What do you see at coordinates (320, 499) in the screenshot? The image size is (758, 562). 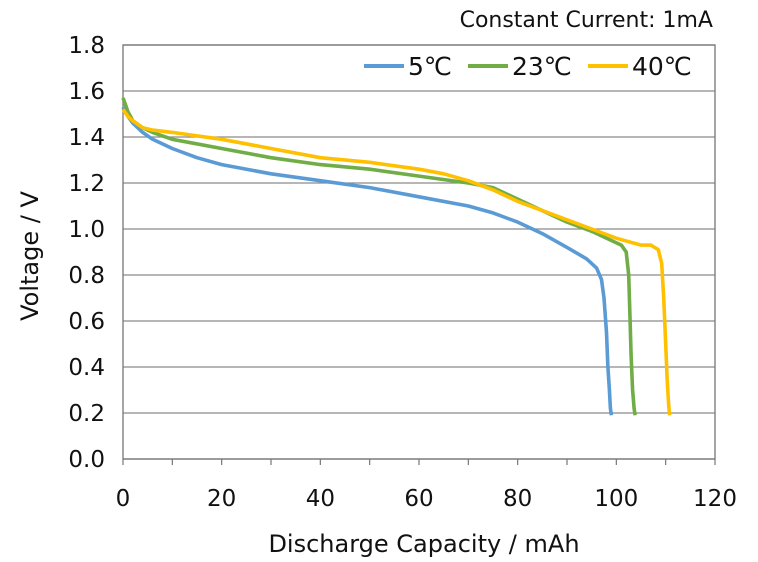 I see `x-tick-label: 40` at bounding box center [320, 499].